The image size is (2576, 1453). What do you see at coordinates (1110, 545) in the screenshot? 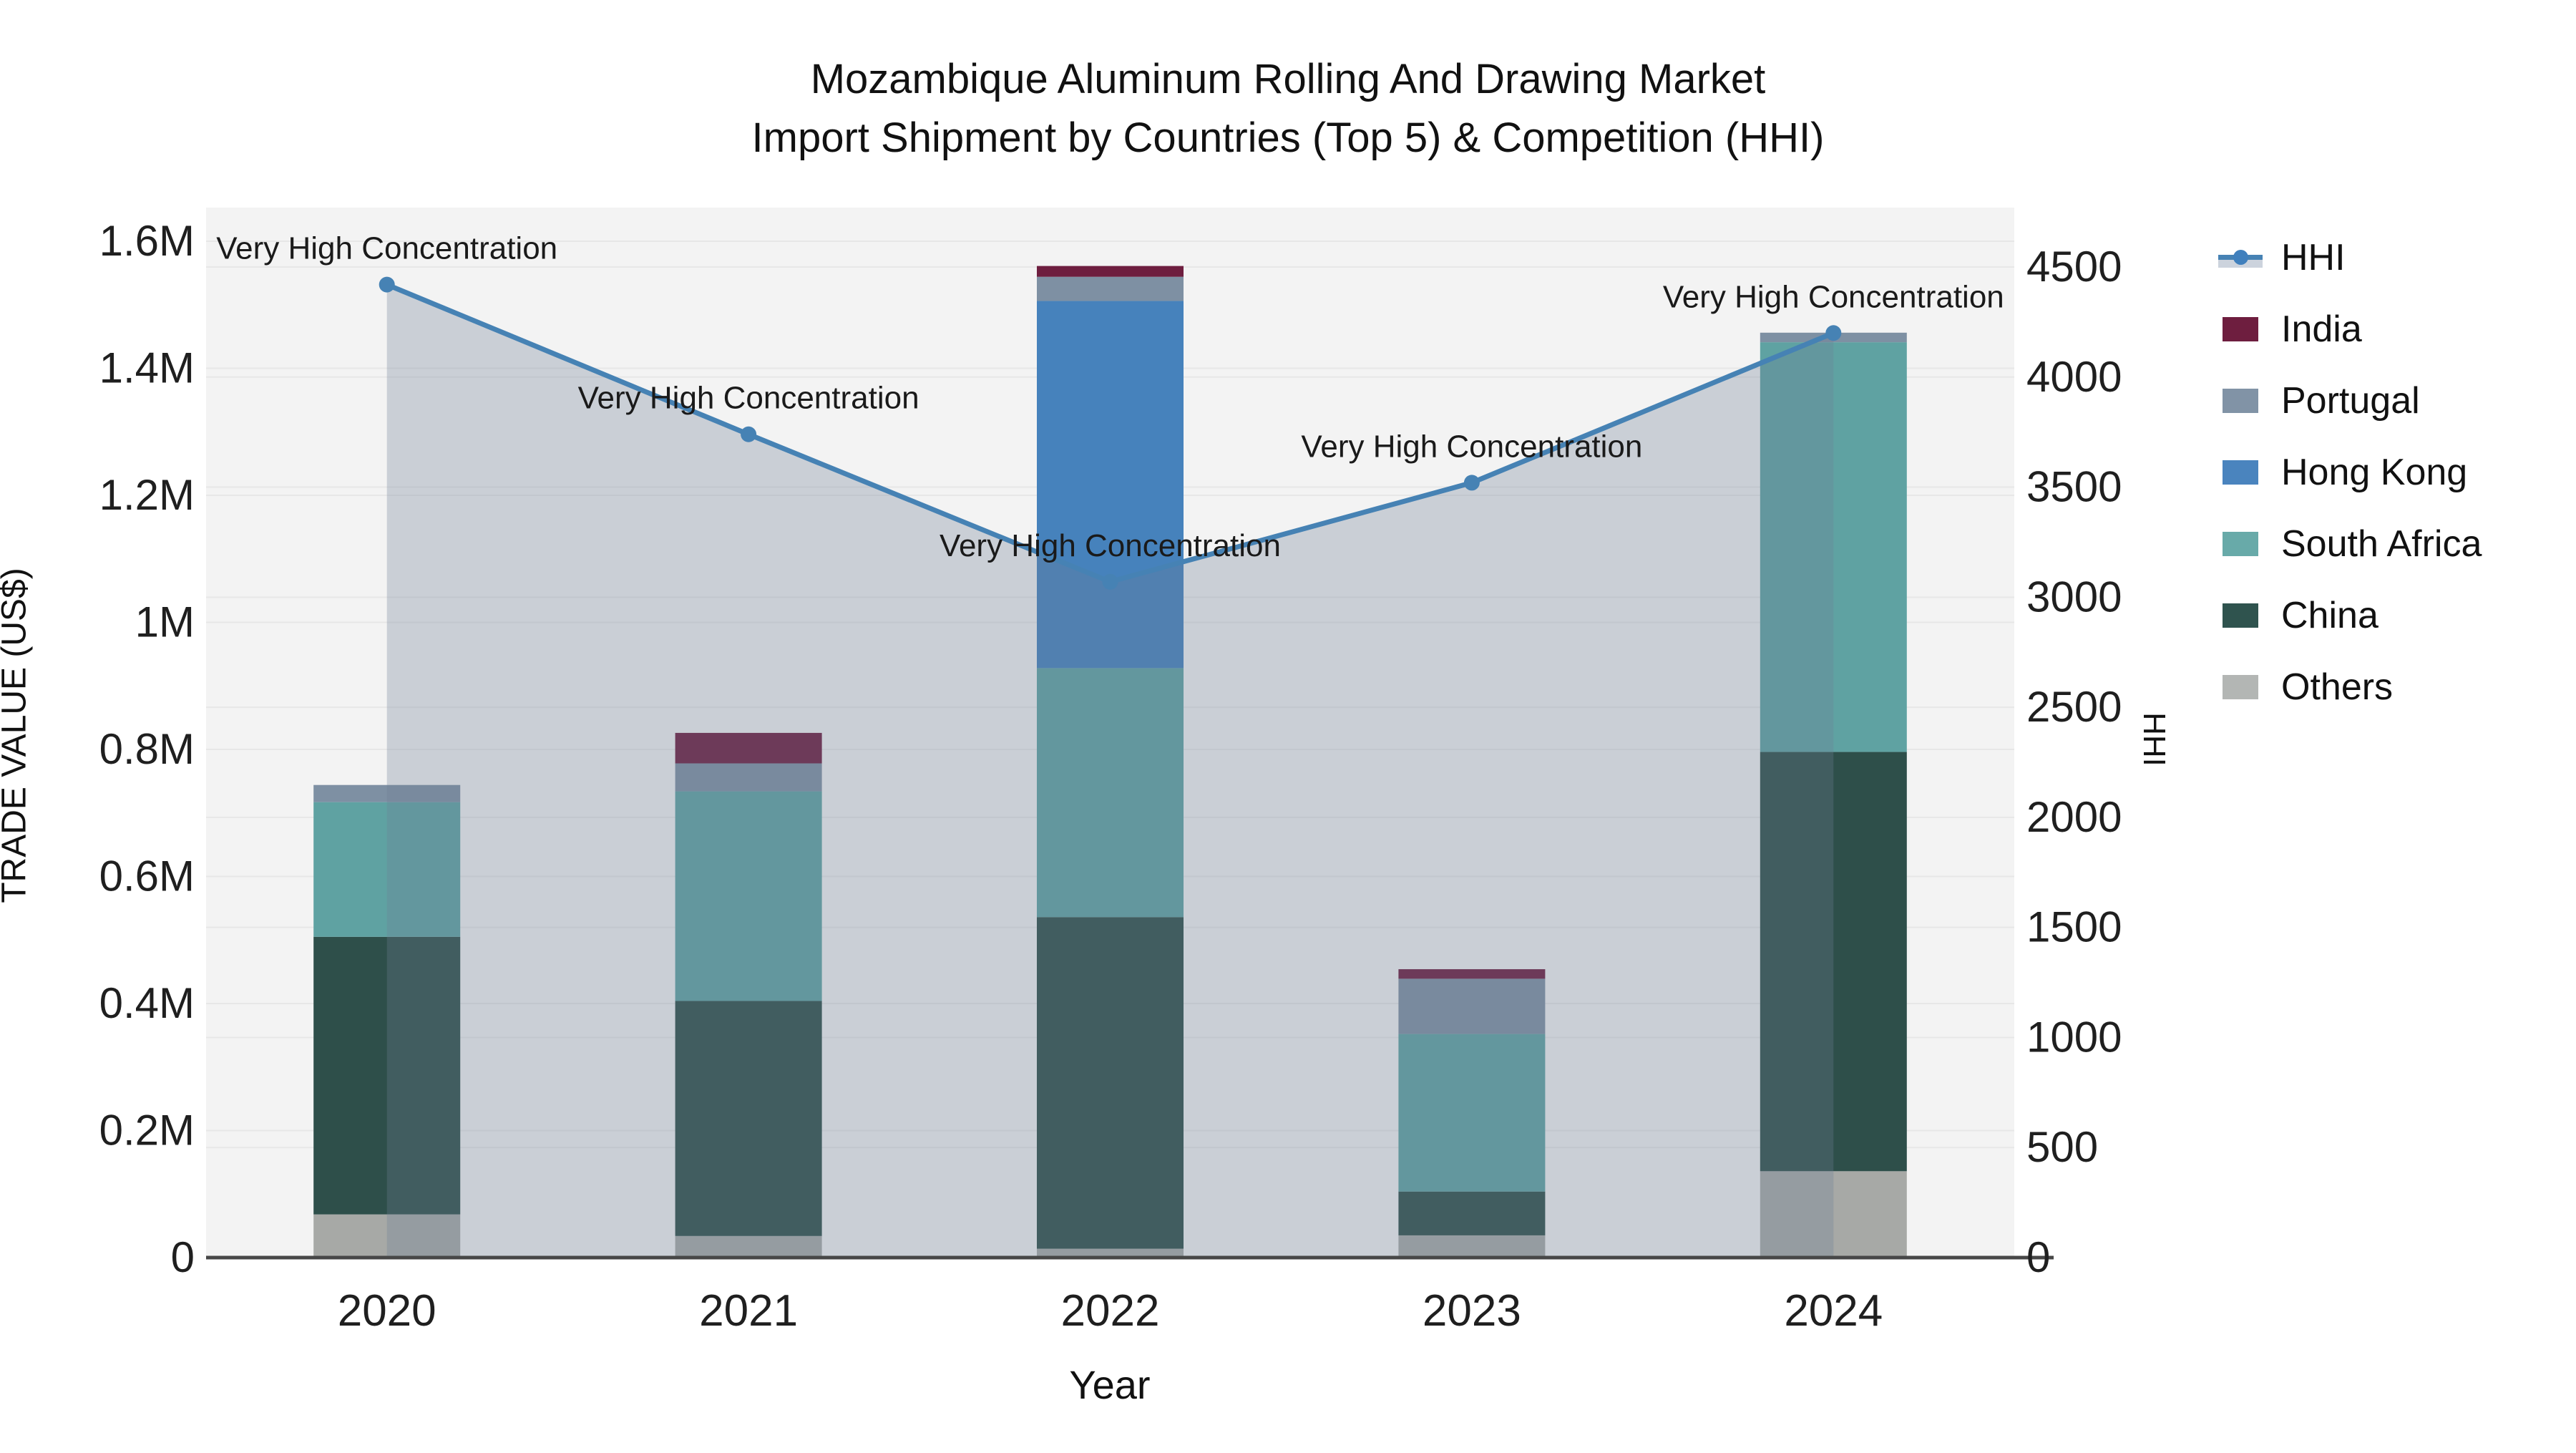
I see `annotation-2022: Very High Concentration` at bounding box center [1110, 545].